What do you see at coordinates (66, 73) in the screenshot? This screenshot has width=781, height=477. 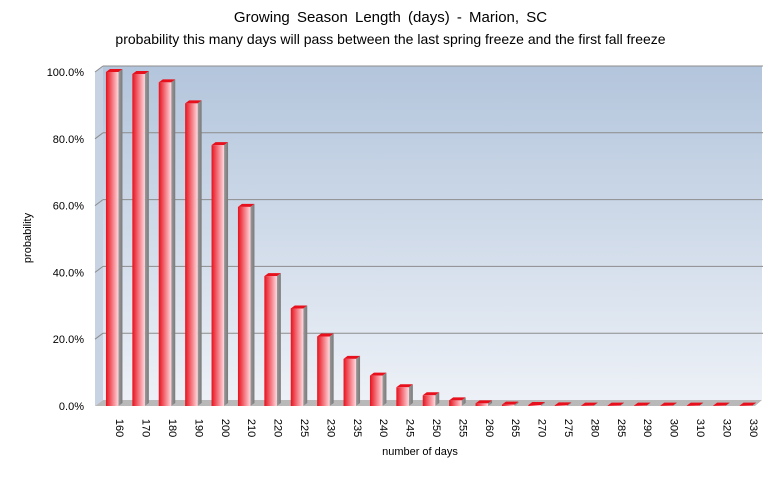 I see `y-tick-label: 100.0%` at bounding box center [66, 73].